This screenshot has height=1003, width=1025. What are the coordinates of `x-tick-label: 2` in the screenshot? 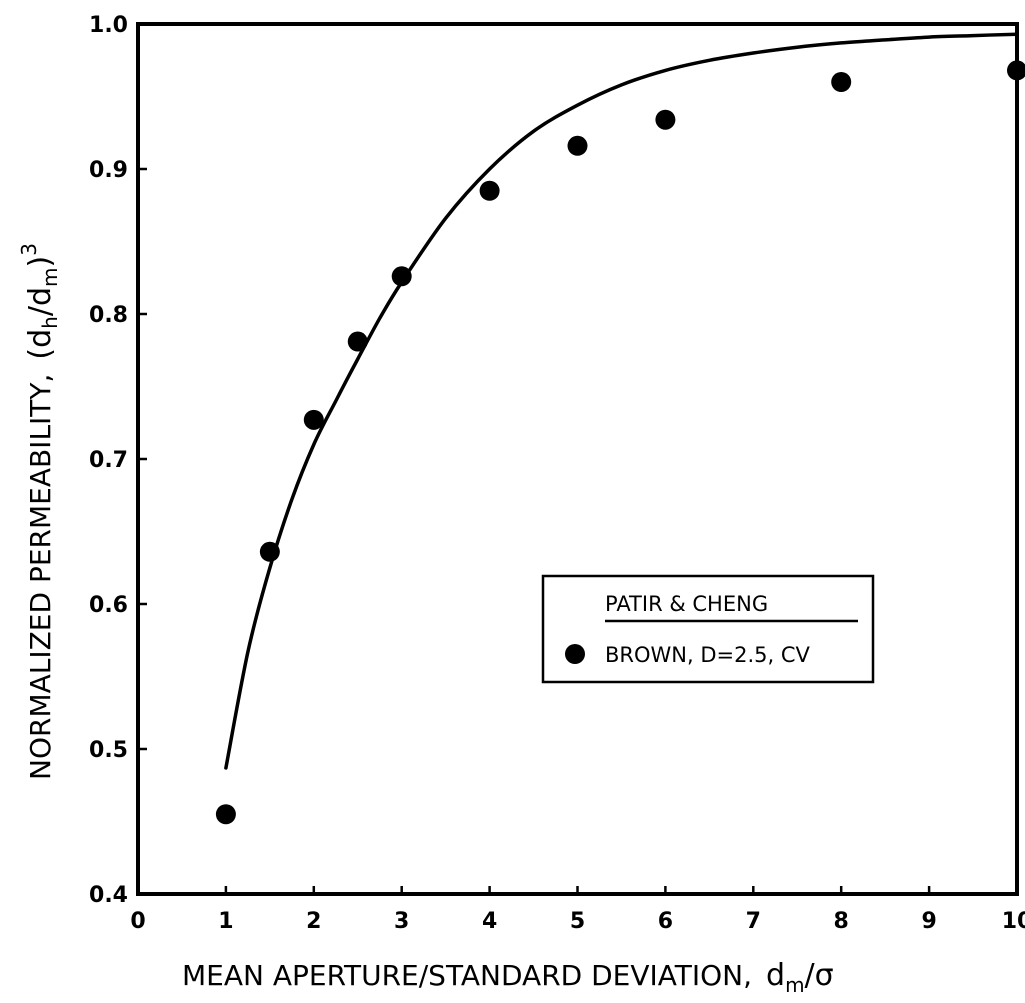 It's located at (313, 921).